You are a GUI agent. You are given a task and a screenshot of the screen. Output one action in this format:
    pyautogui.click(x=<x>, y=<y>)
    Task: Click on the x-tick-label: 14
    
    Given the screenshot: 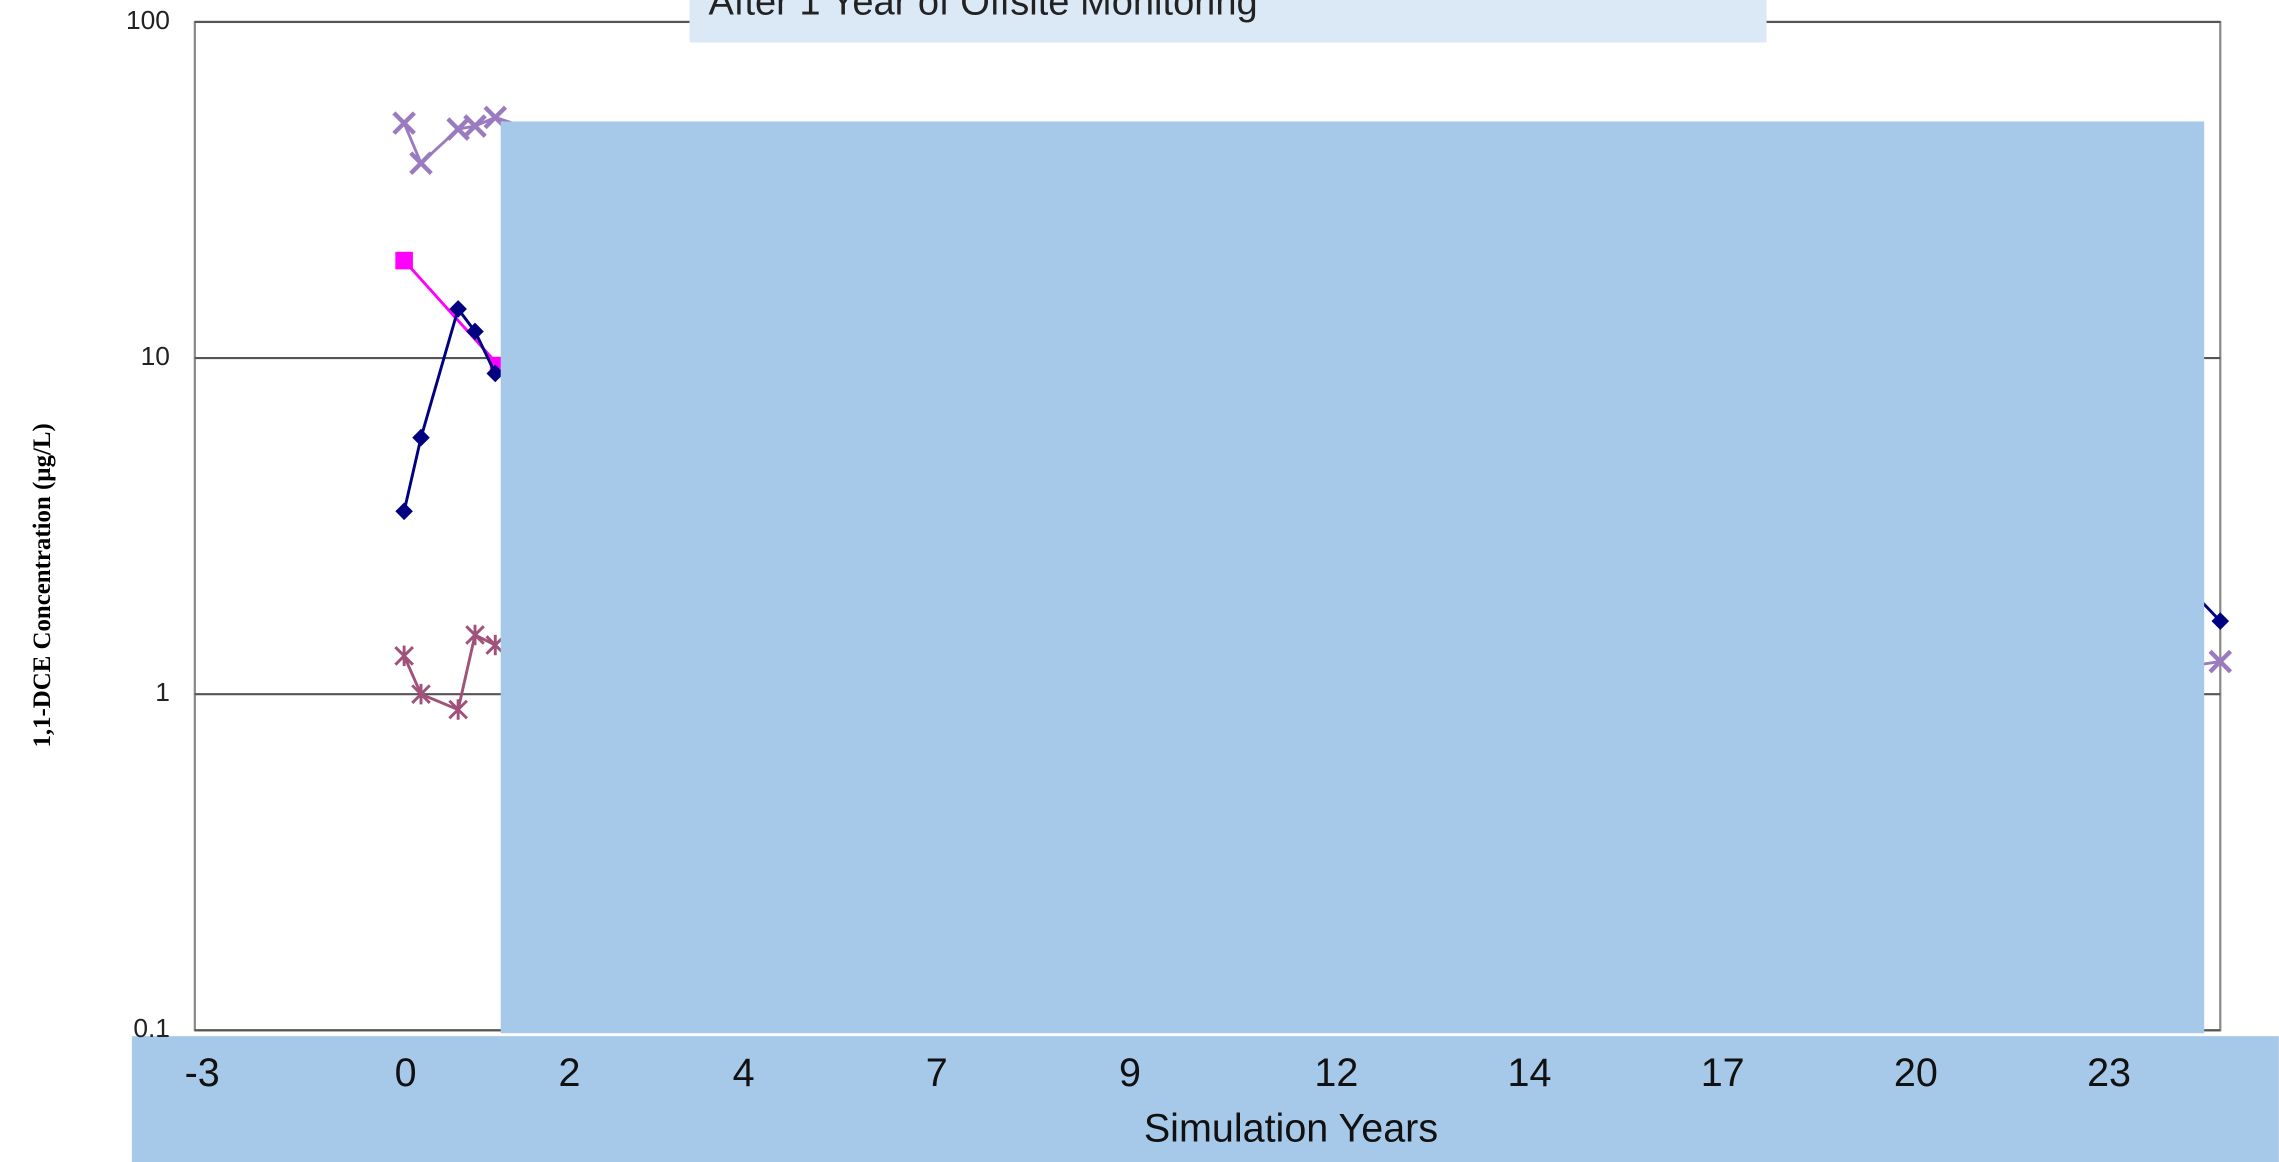 What is the action you would take?
    pyautogui.click(x=1530, y=1073)
    